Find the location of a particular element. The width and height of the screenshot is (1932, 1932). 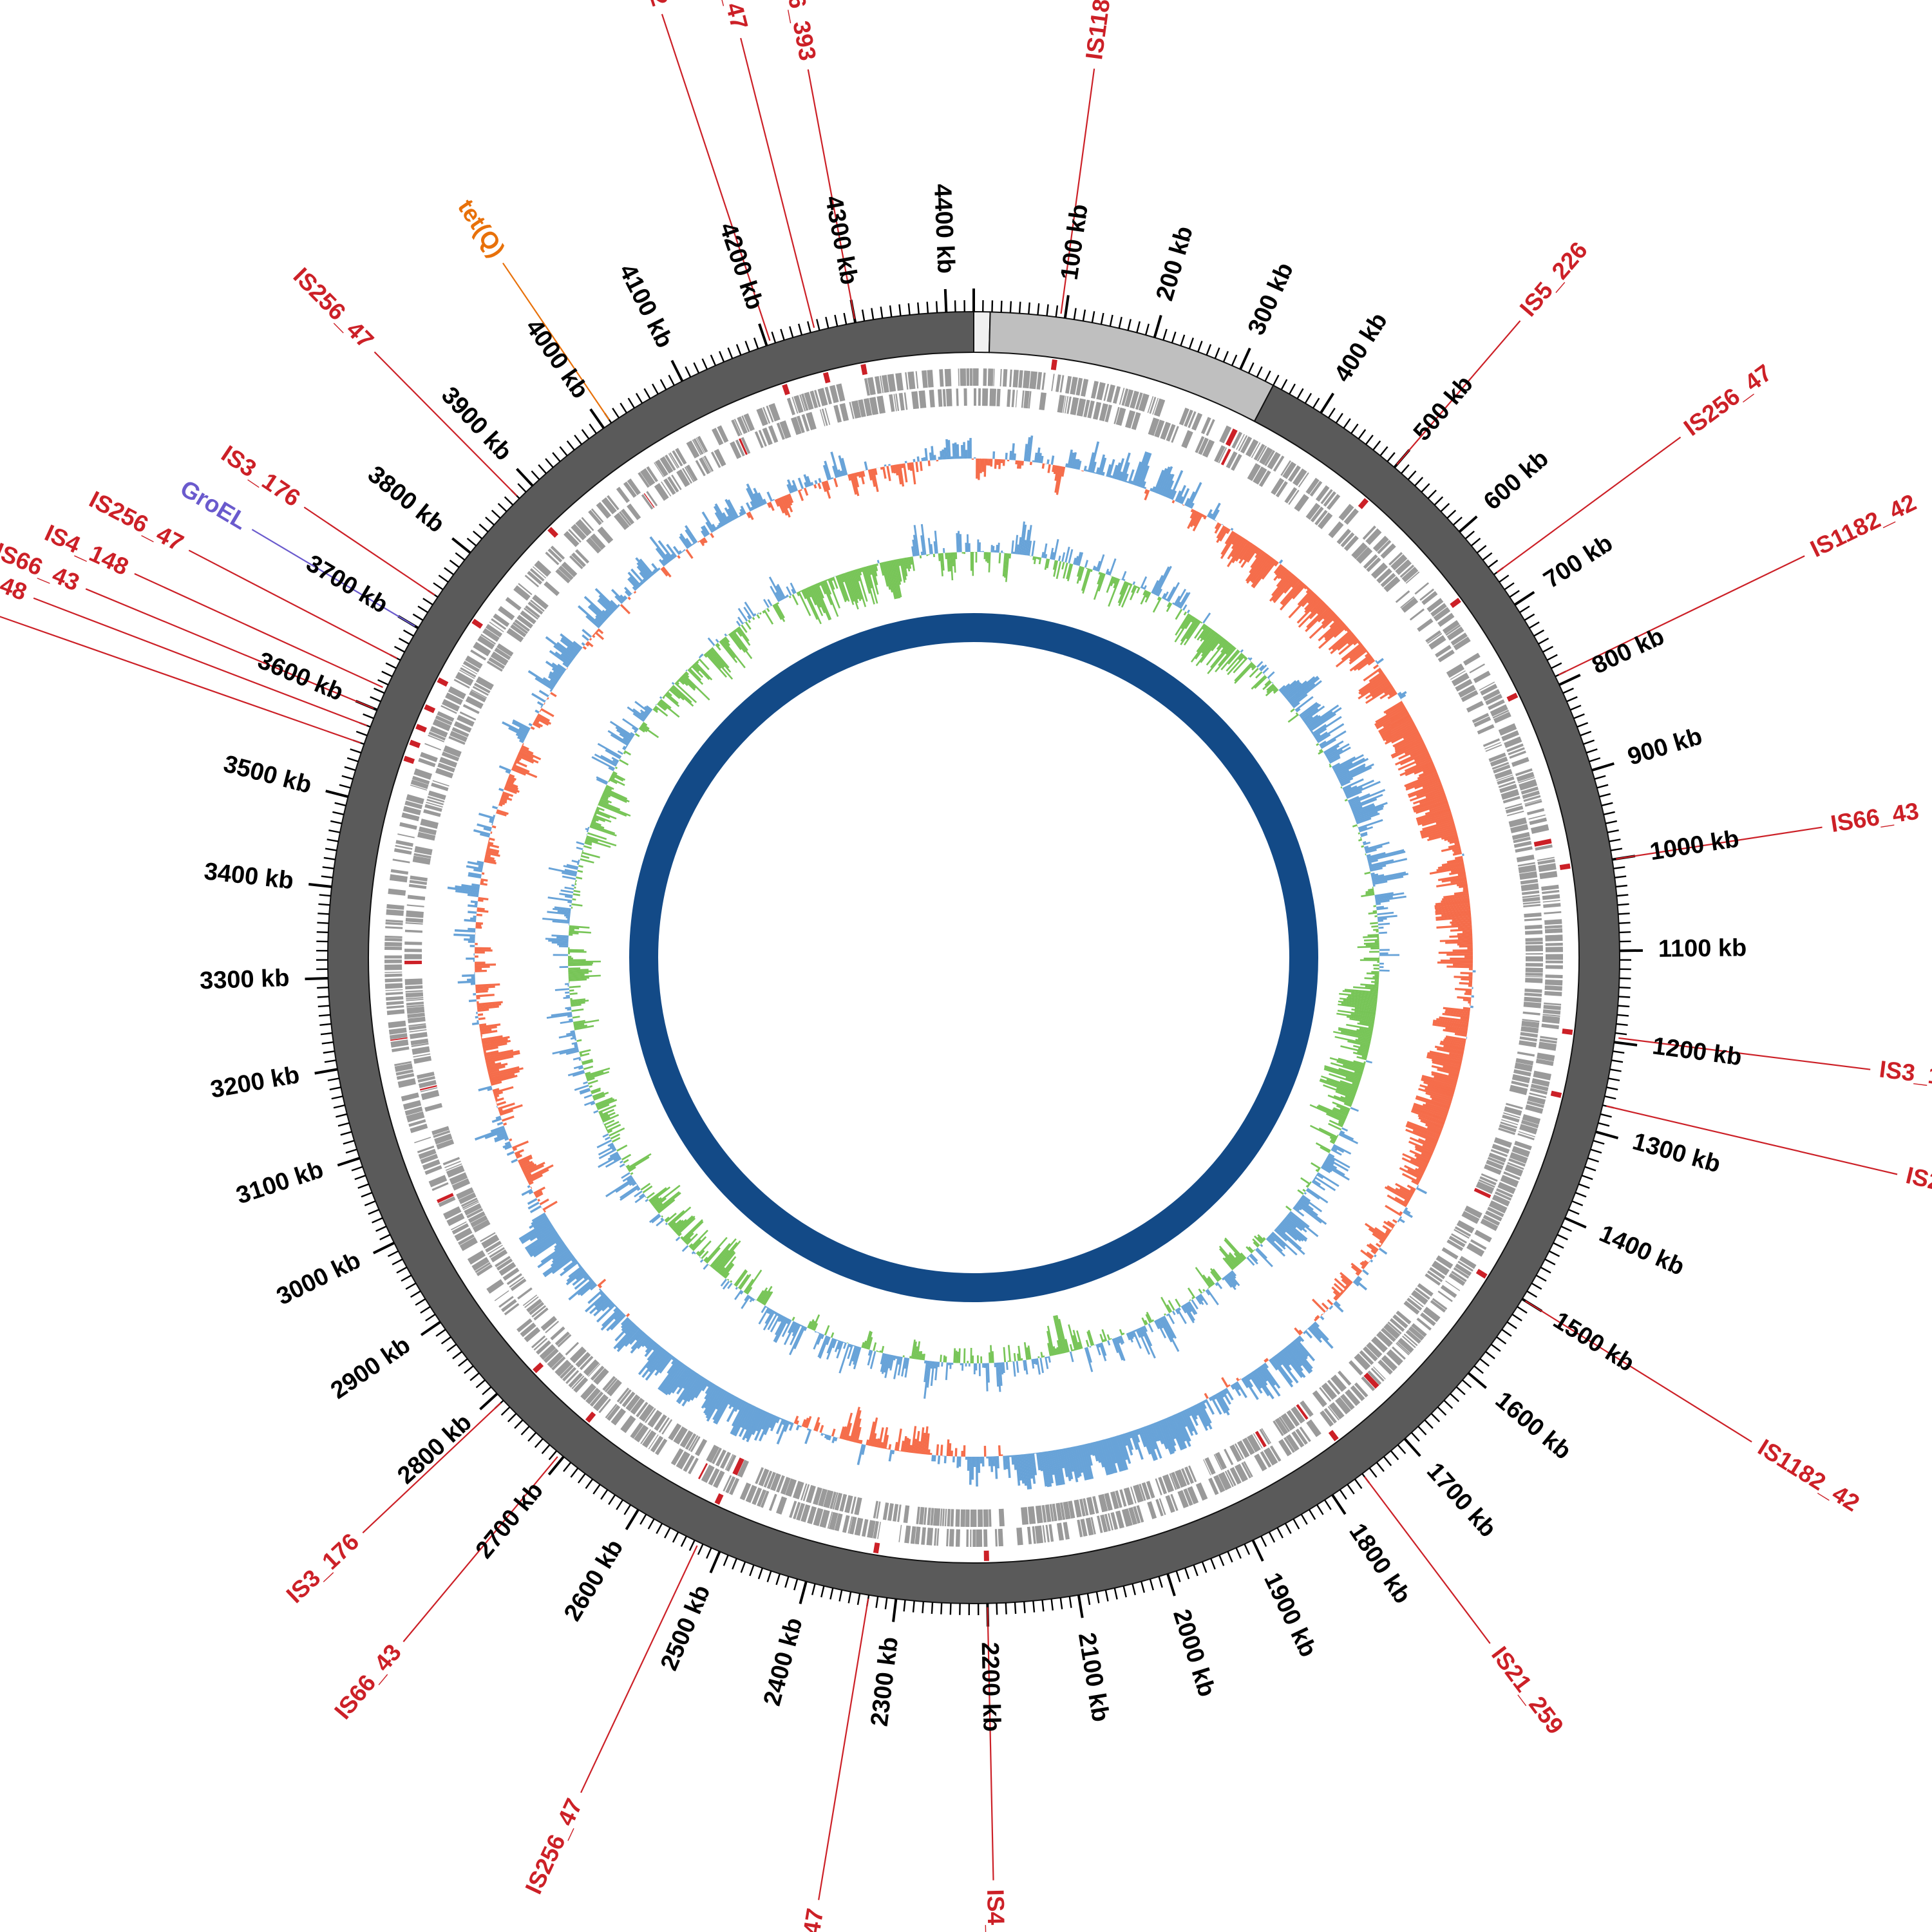

is-feature is located at coordinates (1302, 1412).